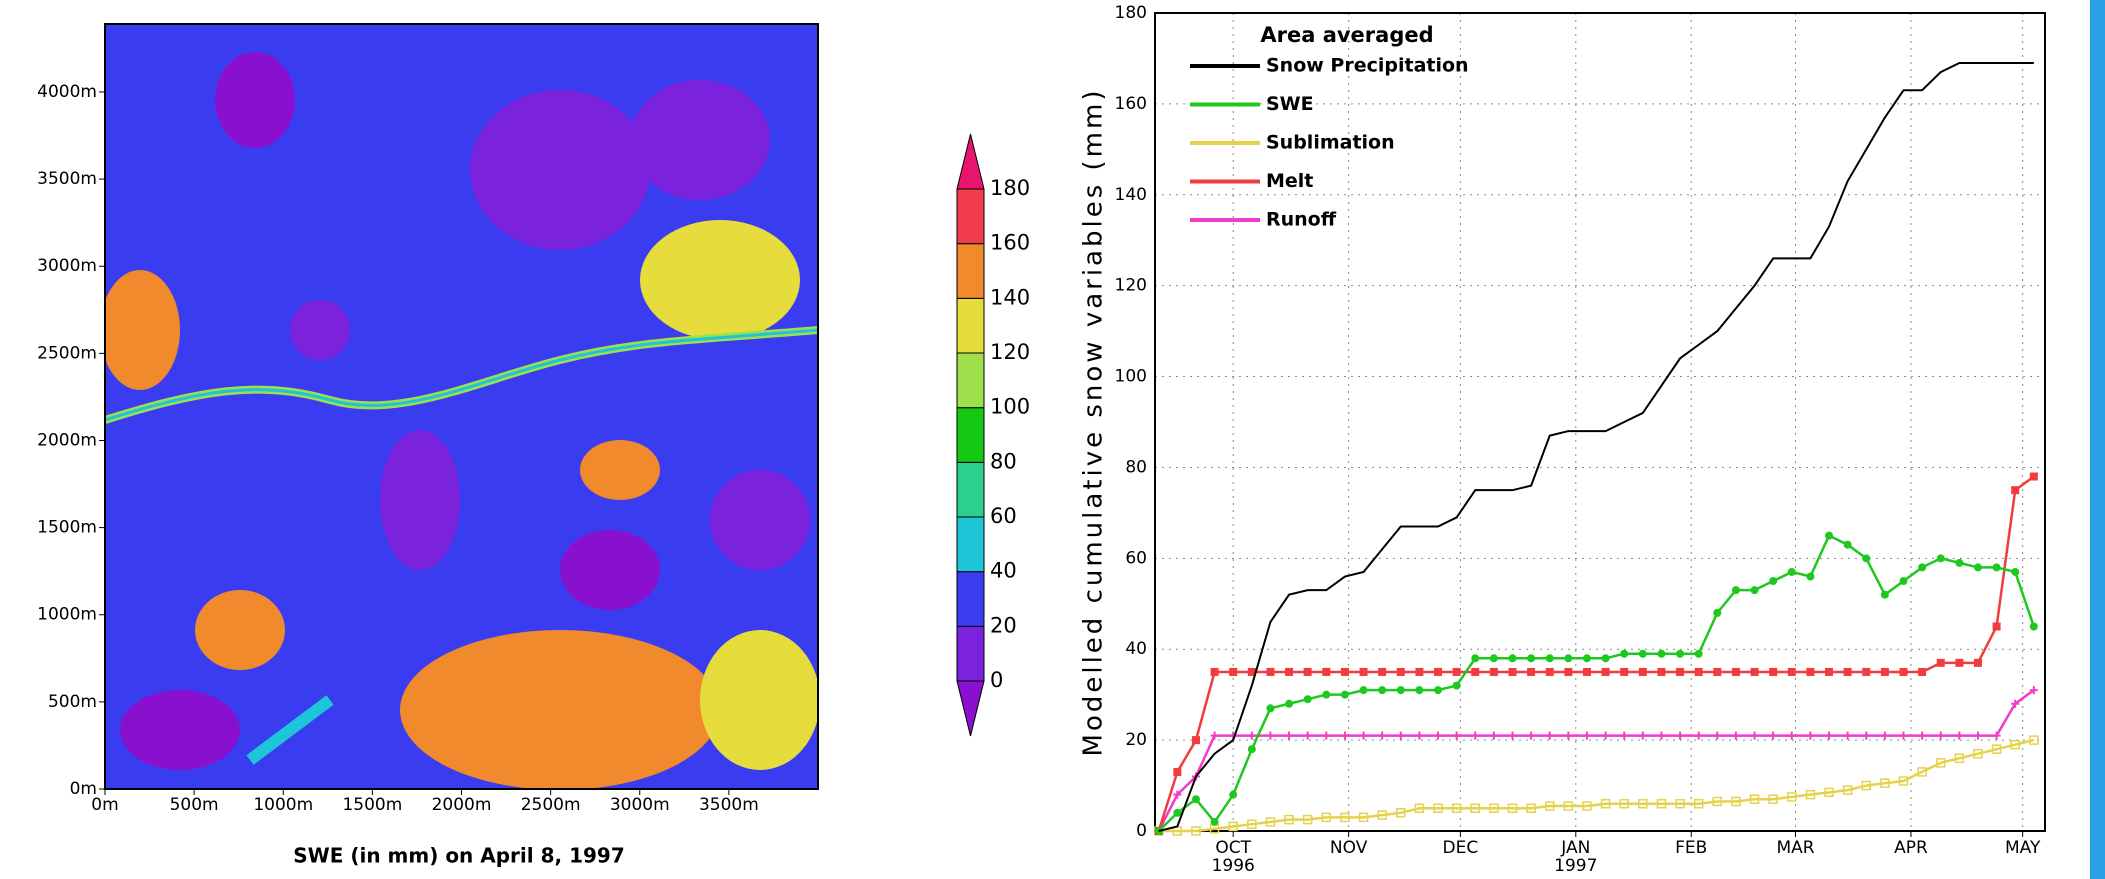  I want to click on y-tick-label: 160, so click(1131, 104).